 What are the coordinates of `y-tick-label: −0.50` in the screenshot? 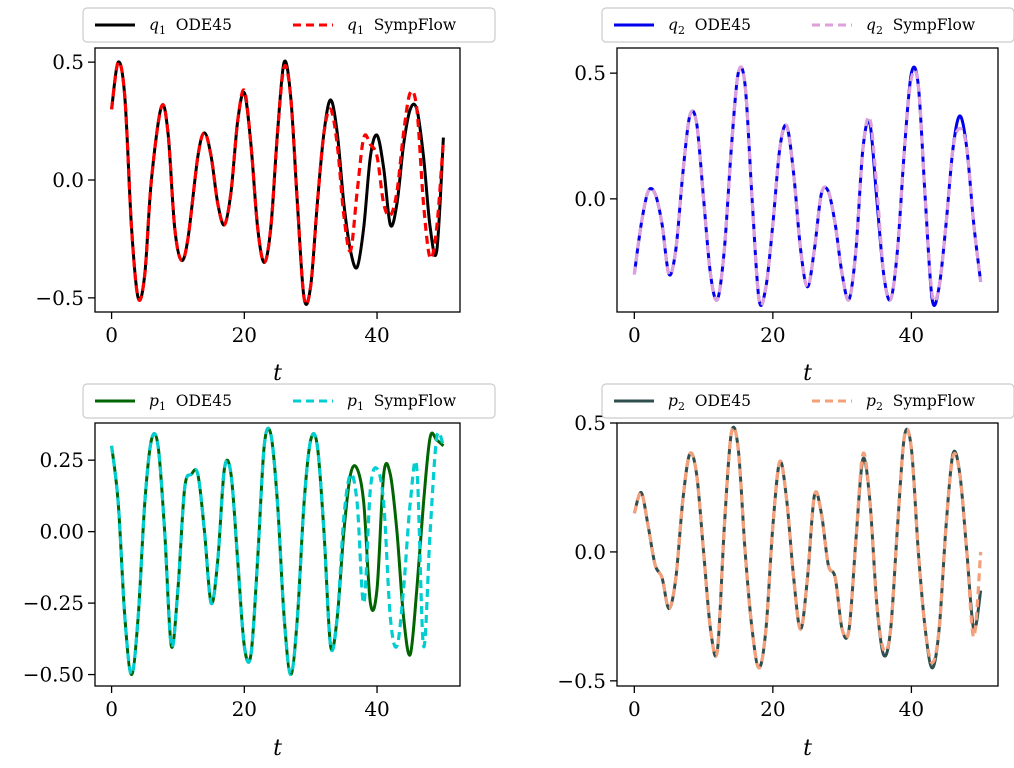 It's located at (53, 675).